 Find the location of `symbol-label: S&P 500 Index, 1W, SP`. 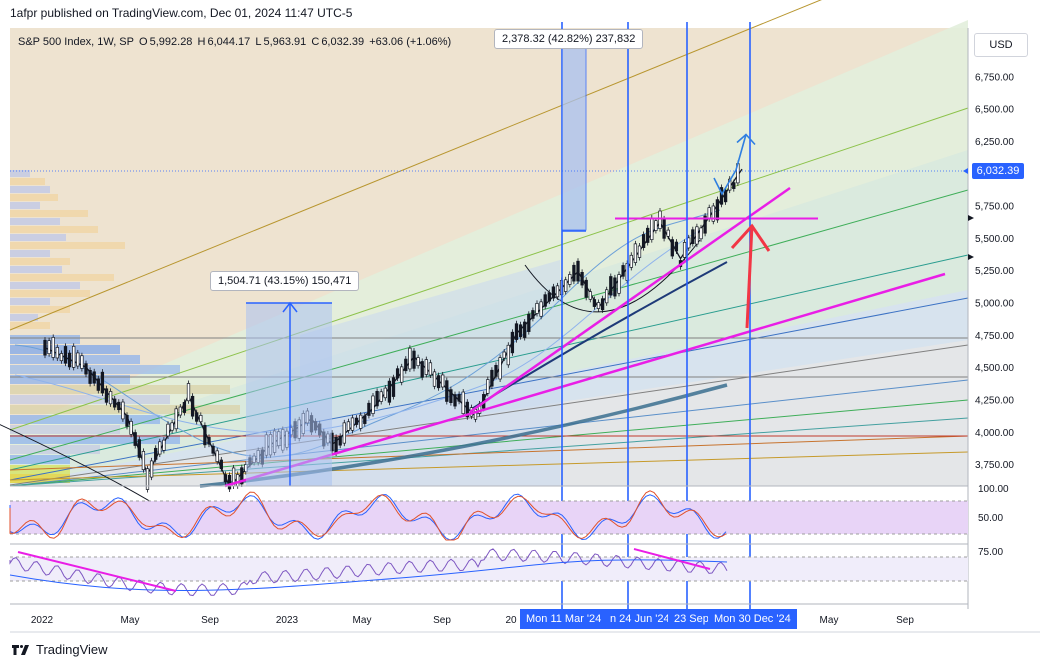

symbol-label: S&P 500 Index, 1W, SP is located at coordinates (76, 42).